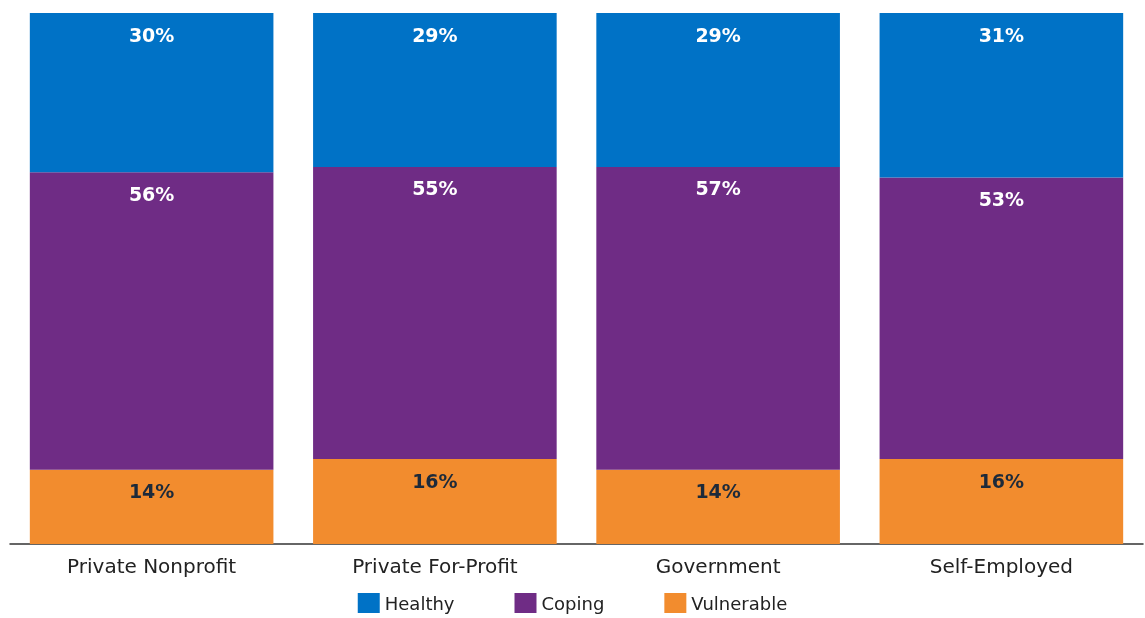 This screenshot has height=618, width=1145. Describe the element at coordinates (739, 603) in the screenshot. I see `legend-label: Vulnerable` at that location.